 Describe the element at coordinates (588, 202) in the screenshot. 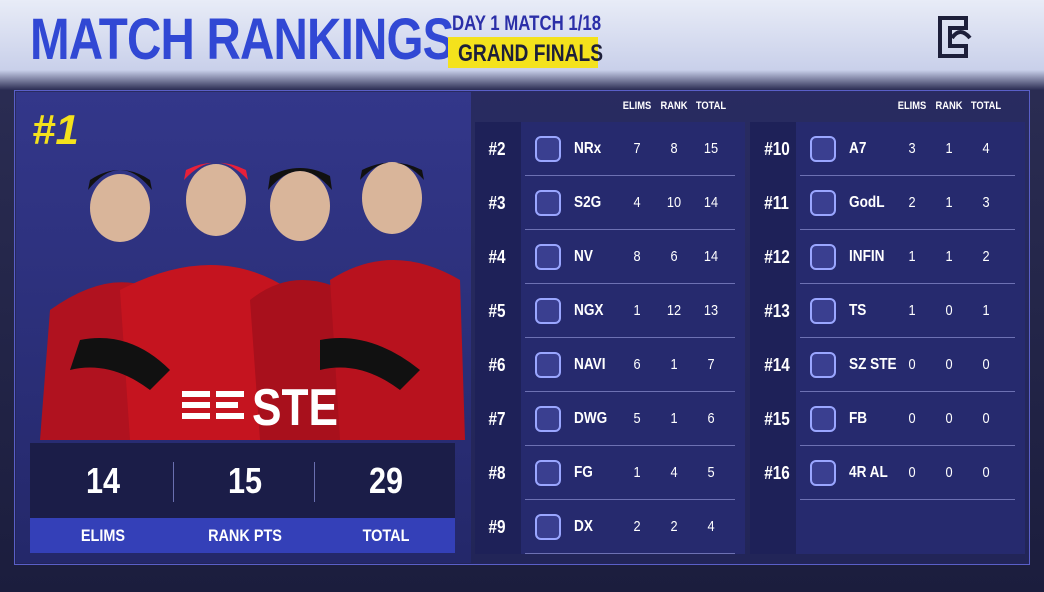

I see `team-name: S2G` at that location.